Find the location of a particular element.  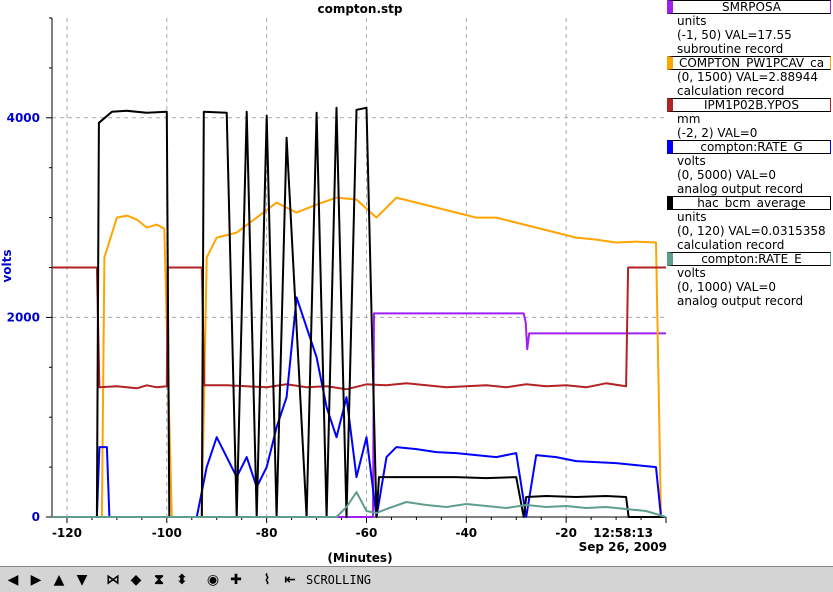

compress-horizontal-icon: ◆ is located at coordinates (136, 579).